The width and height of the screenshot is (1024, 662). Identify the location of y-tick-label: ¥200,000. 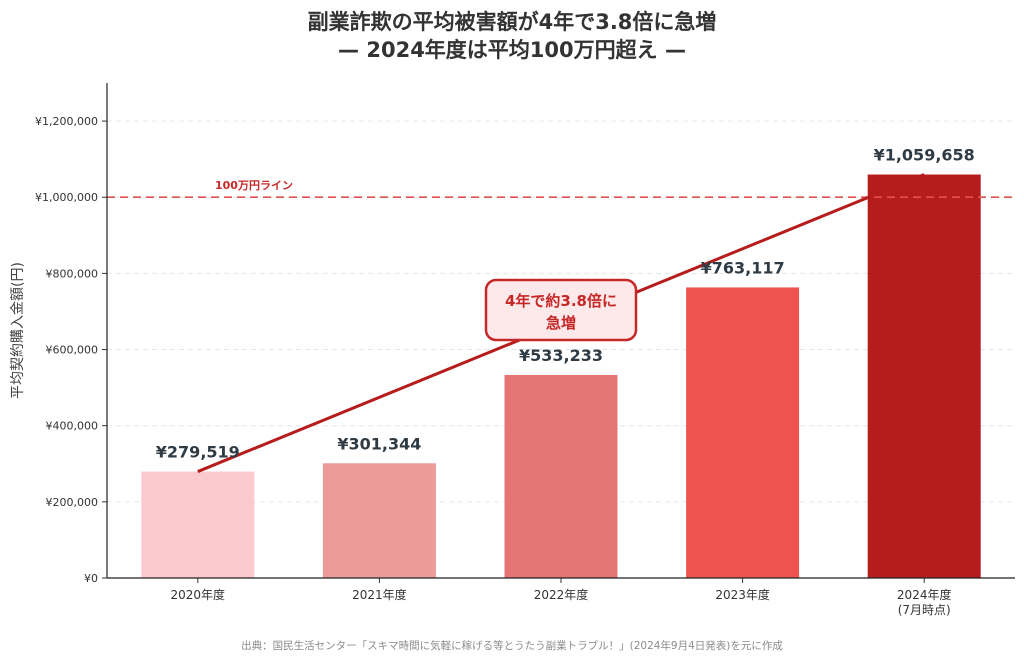
(72, 502).